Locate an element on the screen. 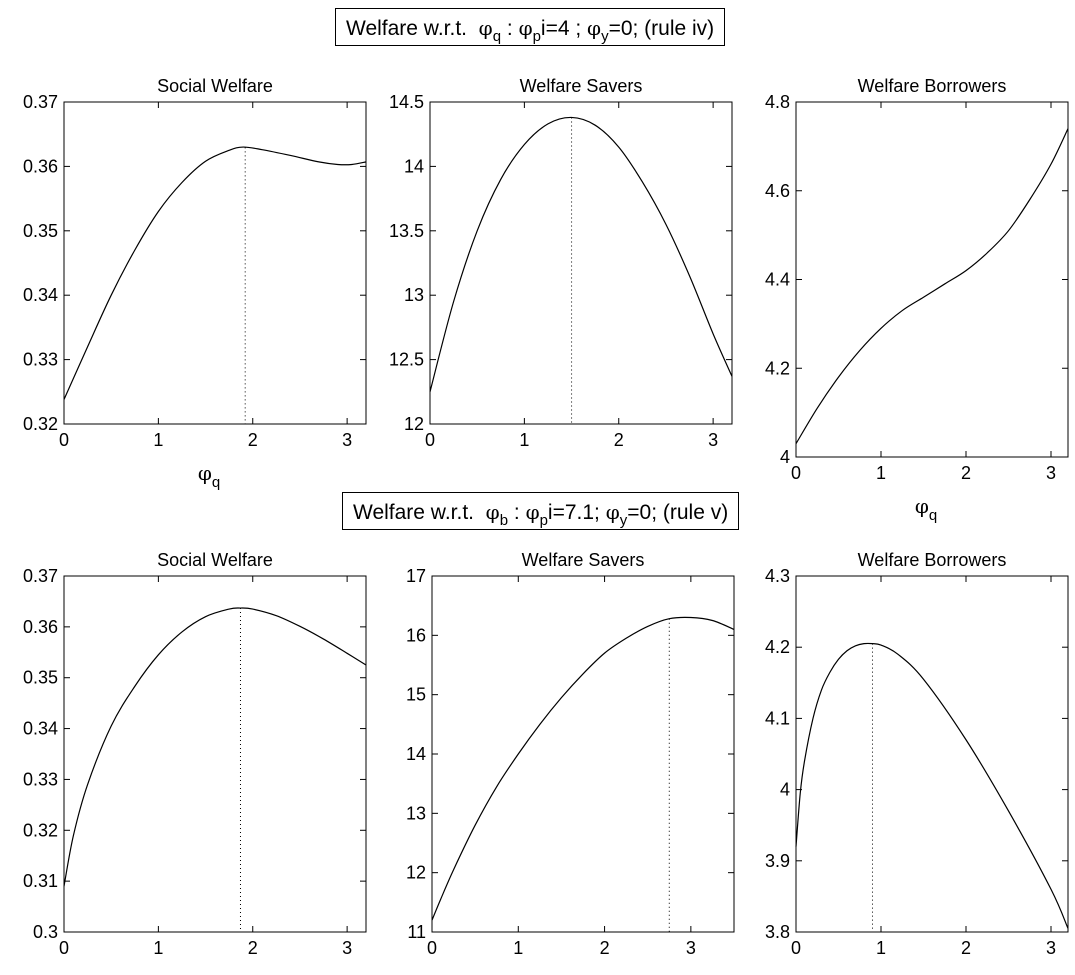 The height and width of the screenshot is (975, 1075). chart-panel-3: Welfare Borrowers 0 1 2 3 4 4.2 4.4 4.6 4.8 φq is located at coordinates (917, 300).